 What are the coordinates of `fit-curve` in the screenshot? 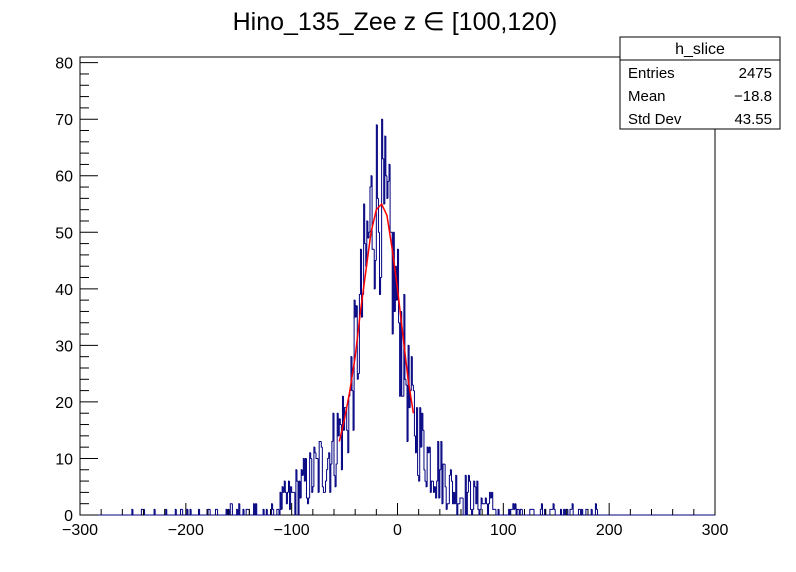 It's located at (376, 322).